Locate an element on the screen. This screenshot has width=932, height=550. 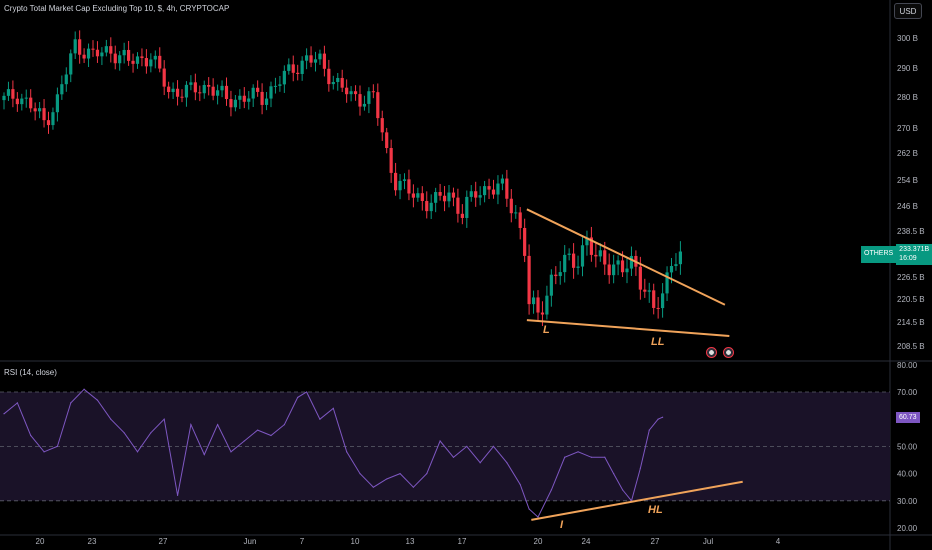
last-price-label: 233.371B is located at coordinates (914, 249).